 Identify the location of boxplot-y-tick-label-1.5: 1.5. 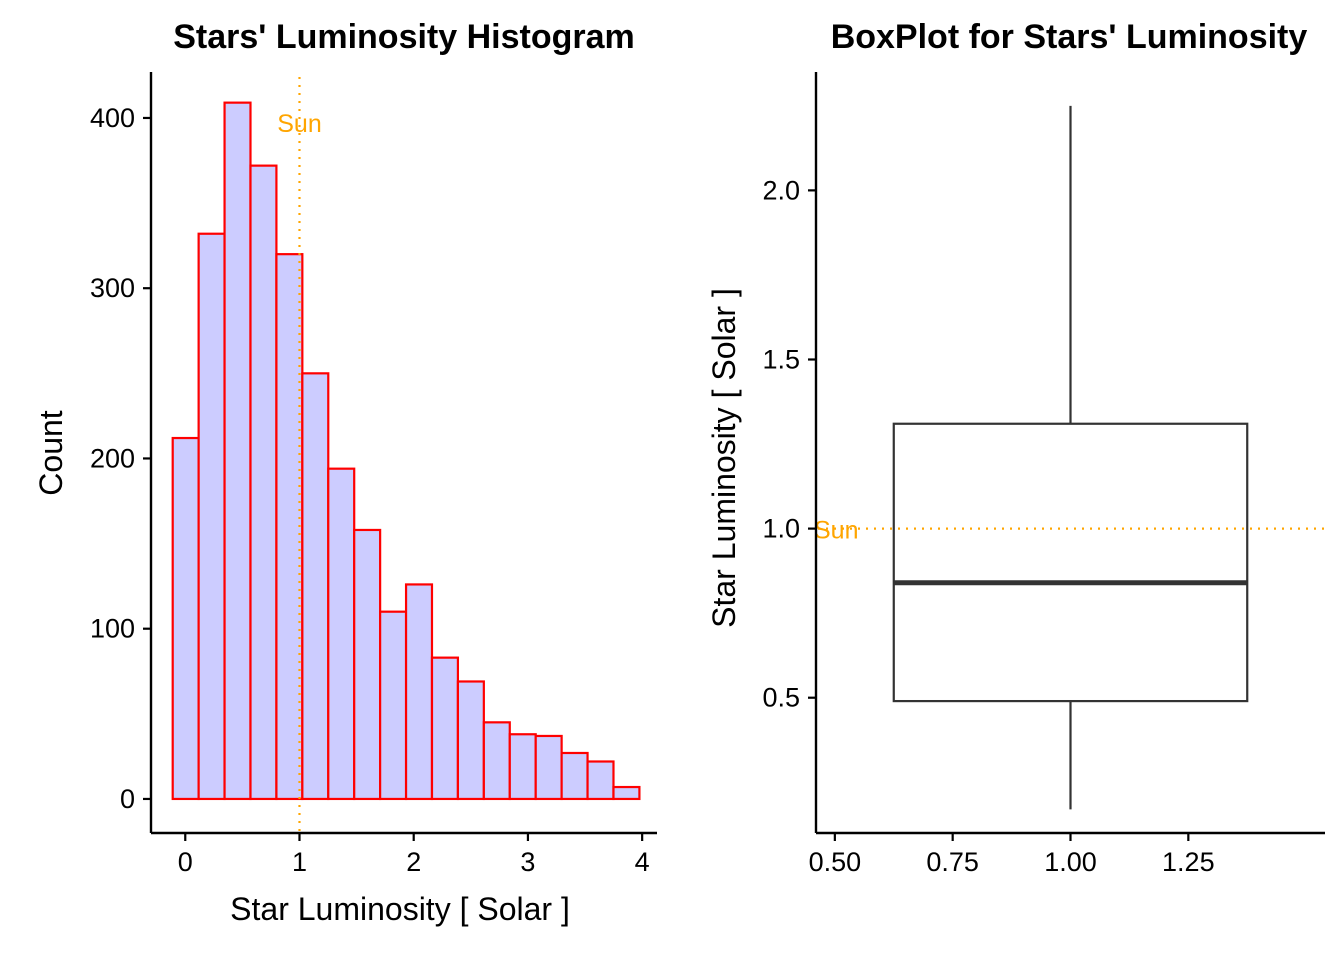
(781, 359).